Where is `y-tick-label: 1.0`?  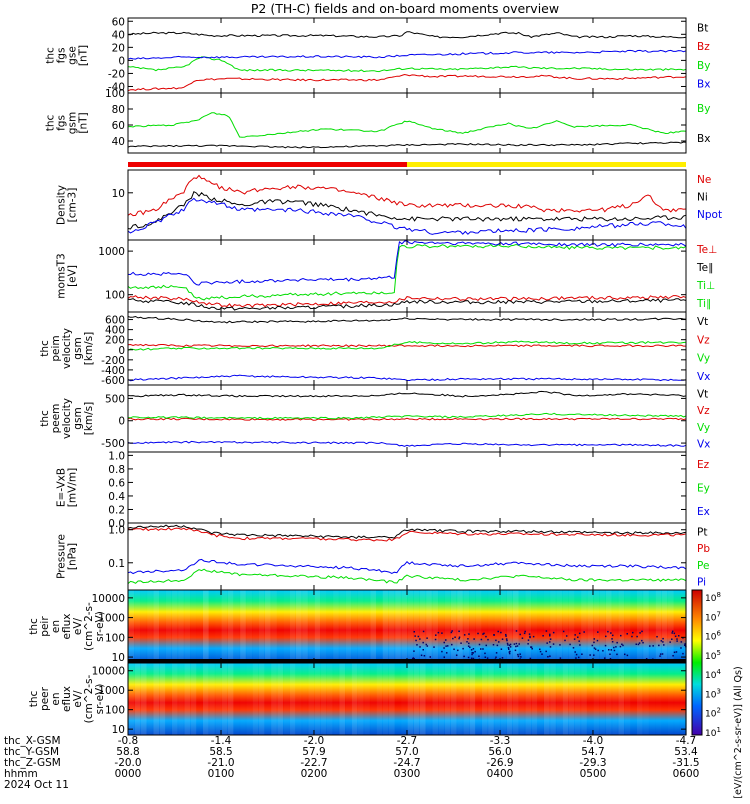 y-tick-label: 1.0 is located at coordinates (116, 456).